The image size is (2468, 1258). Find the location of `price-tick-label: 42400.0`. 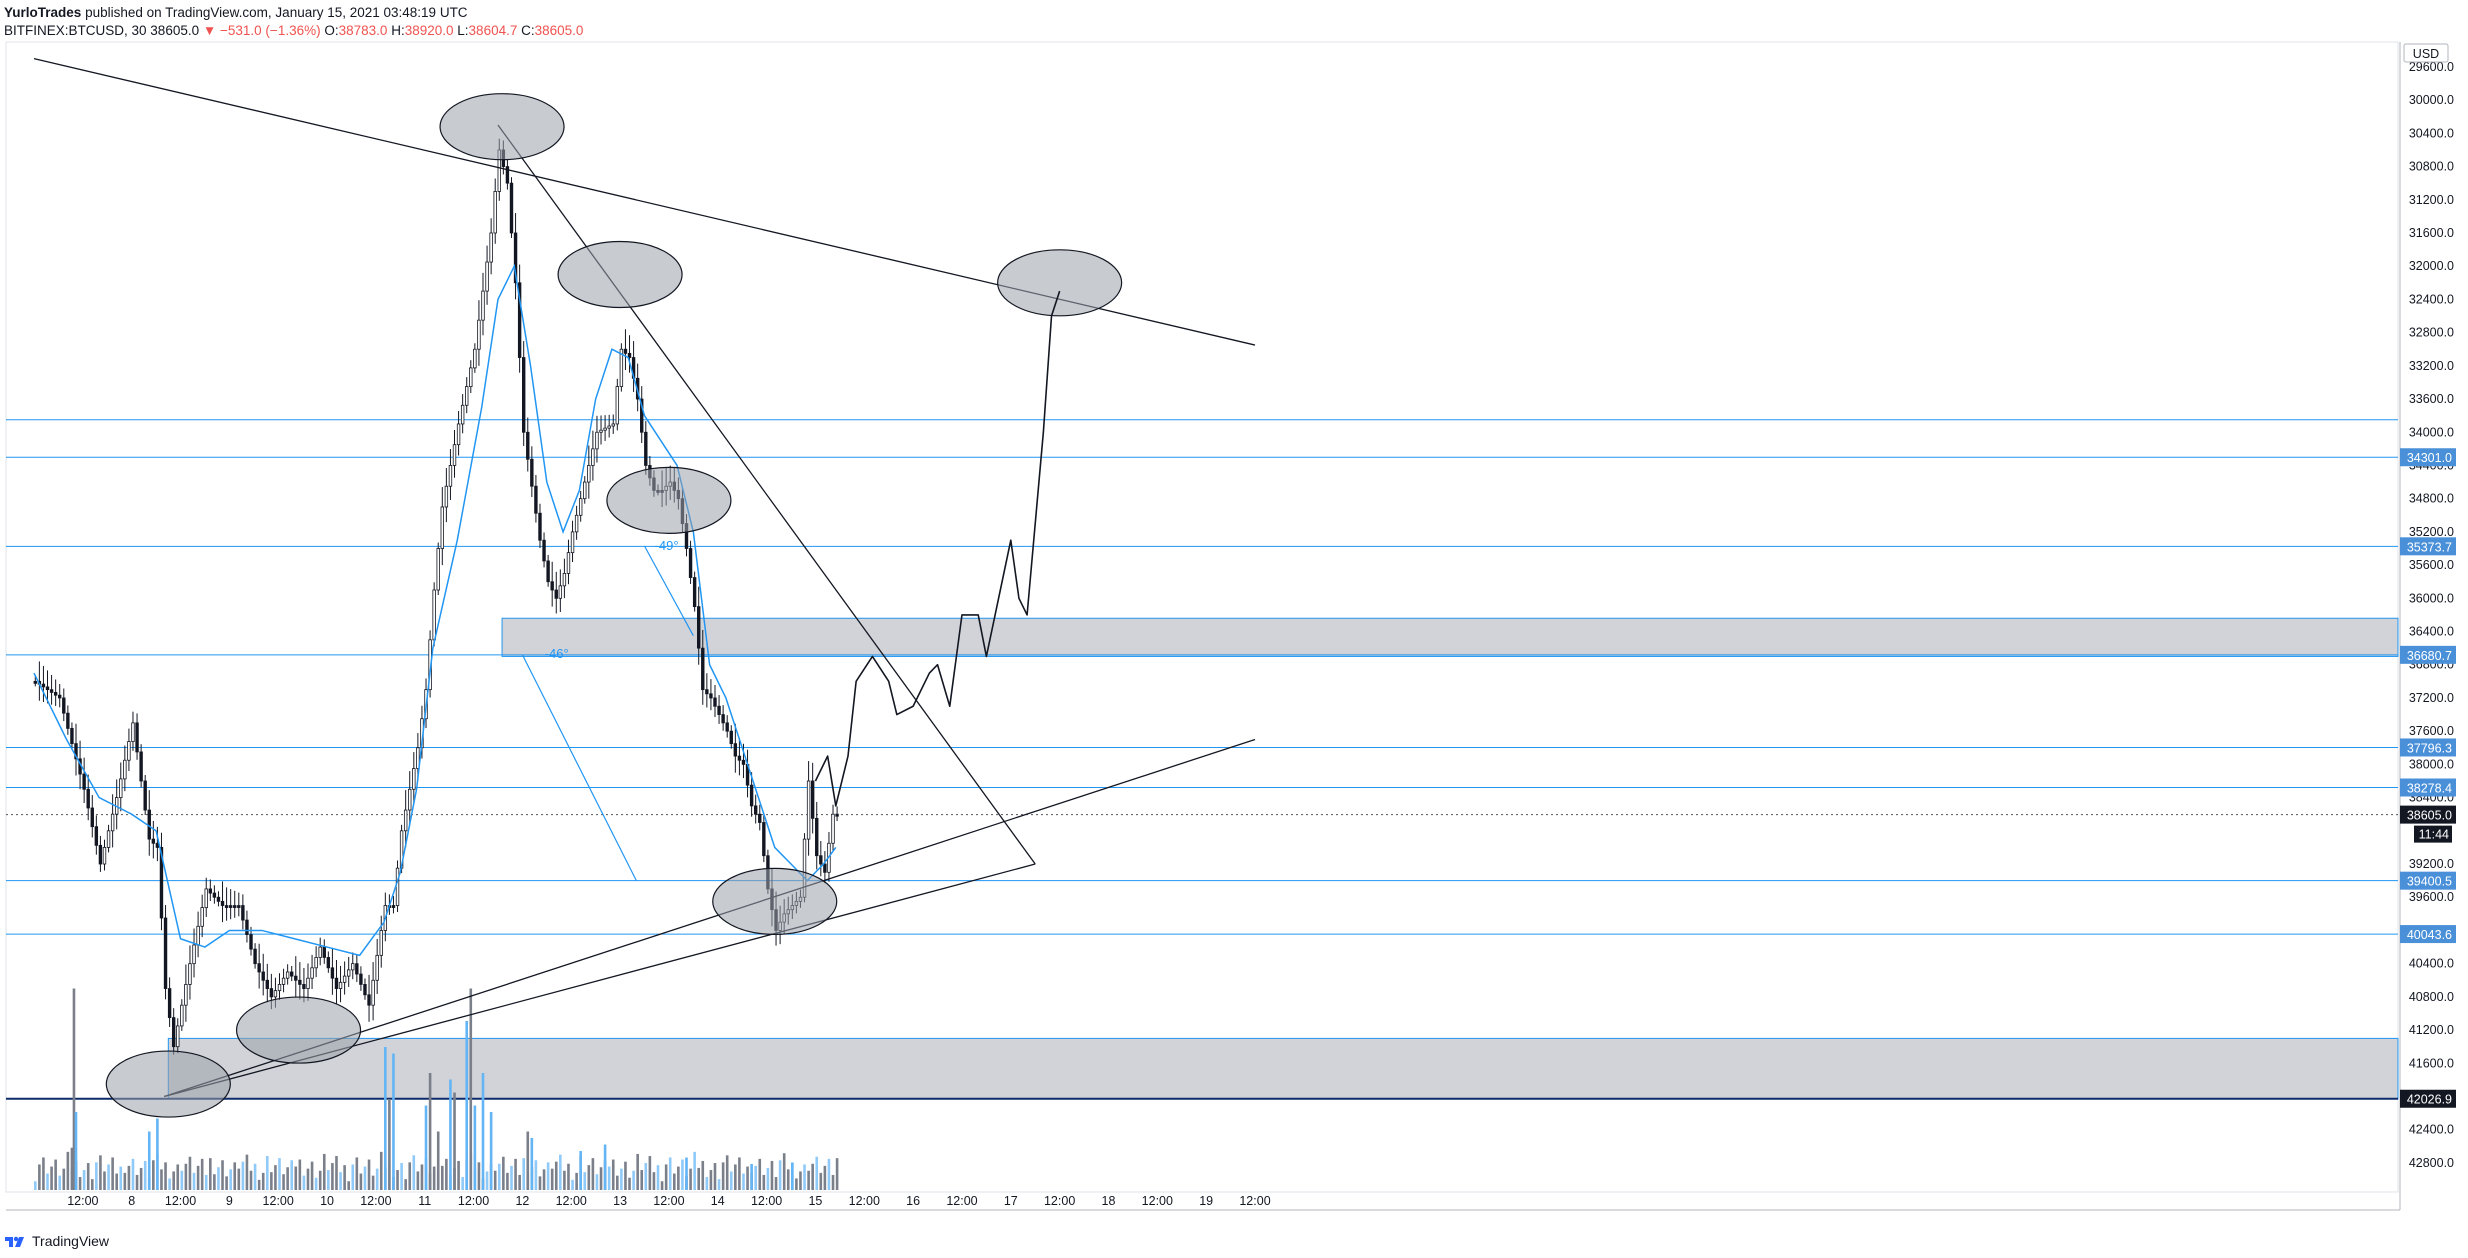

price-tick-label: 42400.0 is located at coordinates (2431, 1130).